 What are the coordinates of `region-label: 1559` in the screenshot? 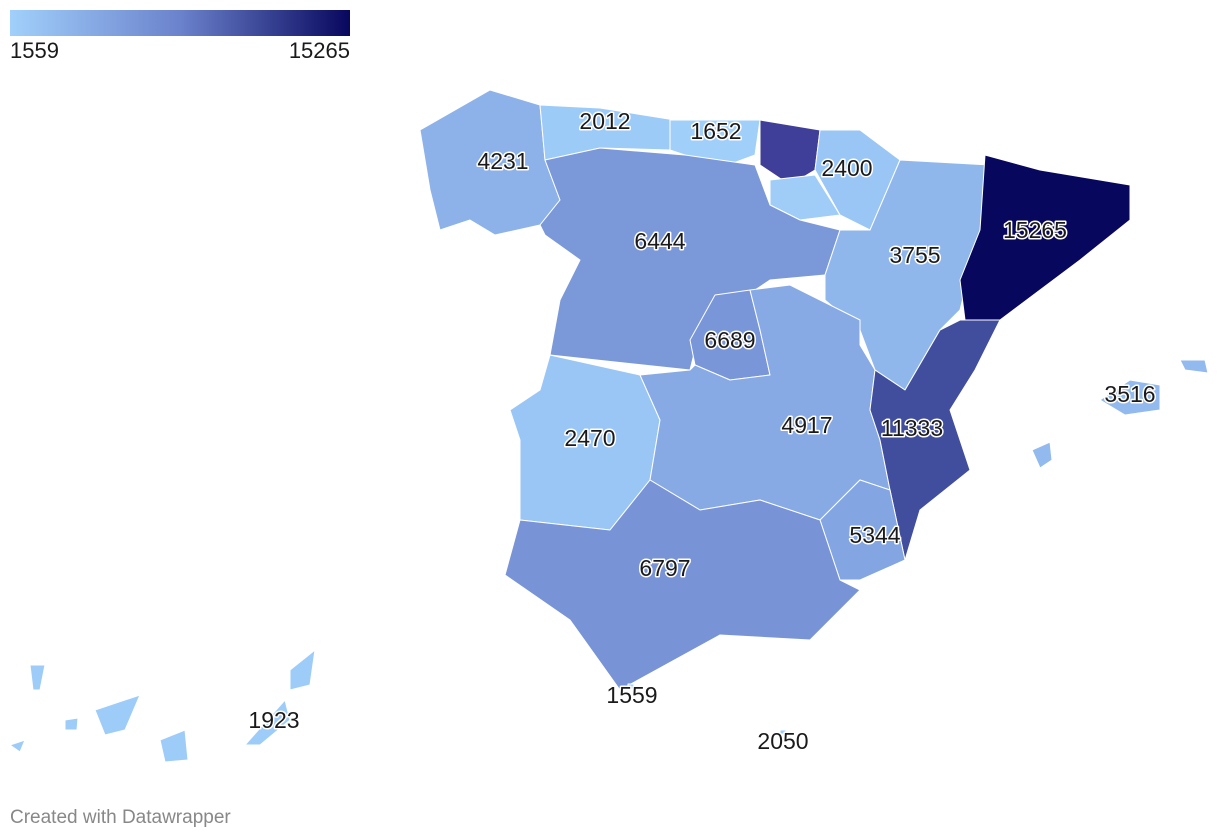 It's located at (631, 695).